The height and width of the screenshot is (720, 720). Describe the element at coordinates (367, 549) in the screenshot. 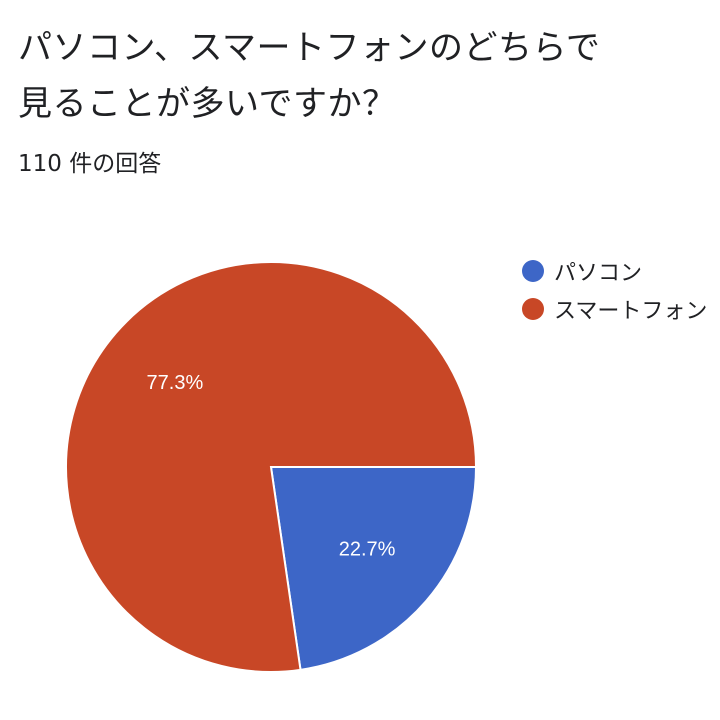

I see `slice-label-pc: 22.7%` at that location.